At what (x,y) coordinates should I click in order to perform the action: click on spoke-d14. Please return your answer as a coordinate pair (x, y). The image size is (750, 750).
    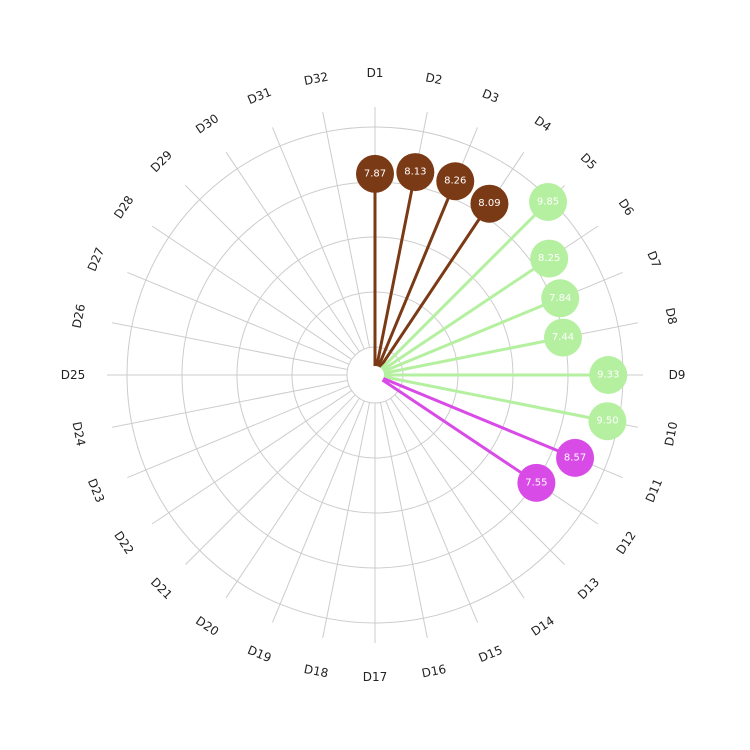
    Looking at the image, I should click on (457, 498).